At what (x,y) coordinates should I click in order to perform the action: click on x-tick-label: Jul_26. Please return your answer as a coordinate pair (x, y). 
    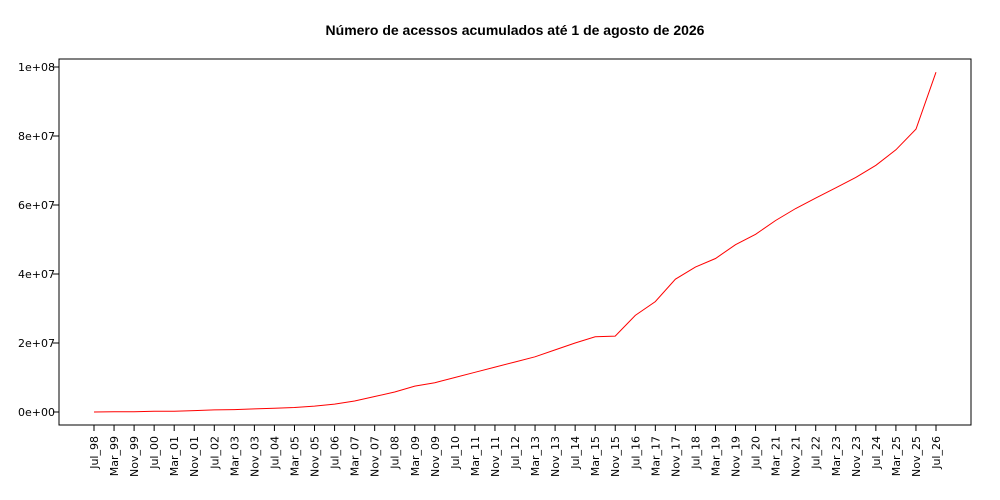
    Looking at the image, I should click on (936, 453).